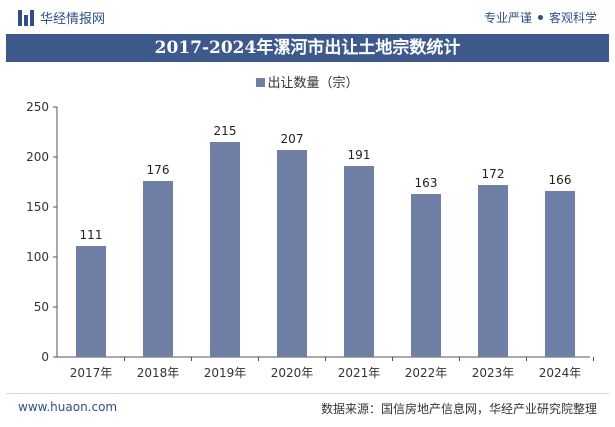 The height and width of the screenshot is (427, 615). What do you see at coordinates (37, 257) in the screenshot?
I see `y-tick-label: 100` at bounding box center [37, 257].